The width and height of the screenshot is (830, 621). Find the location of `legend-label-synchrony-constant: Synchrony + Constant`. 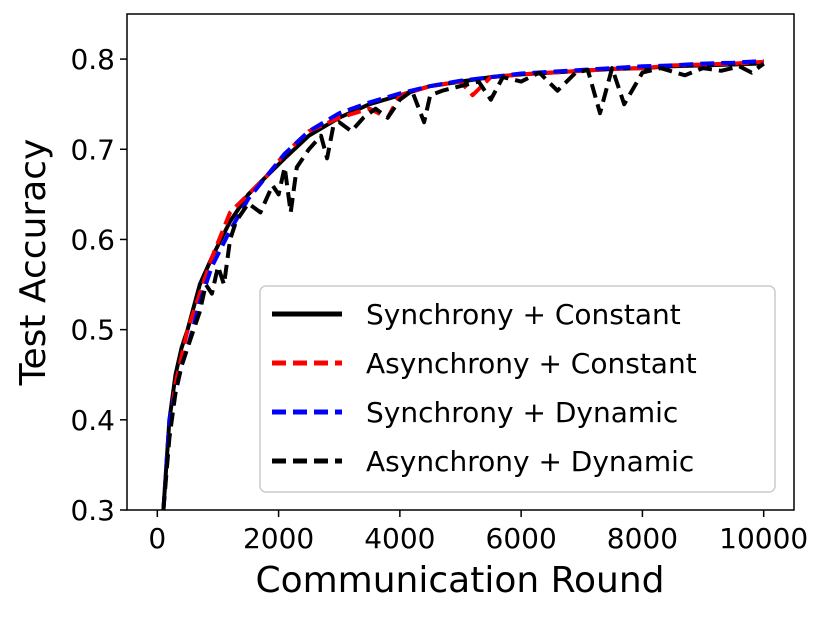

legend-label-synchrony-constant: Synchrony + Constant is located at coordinates (523, 314).